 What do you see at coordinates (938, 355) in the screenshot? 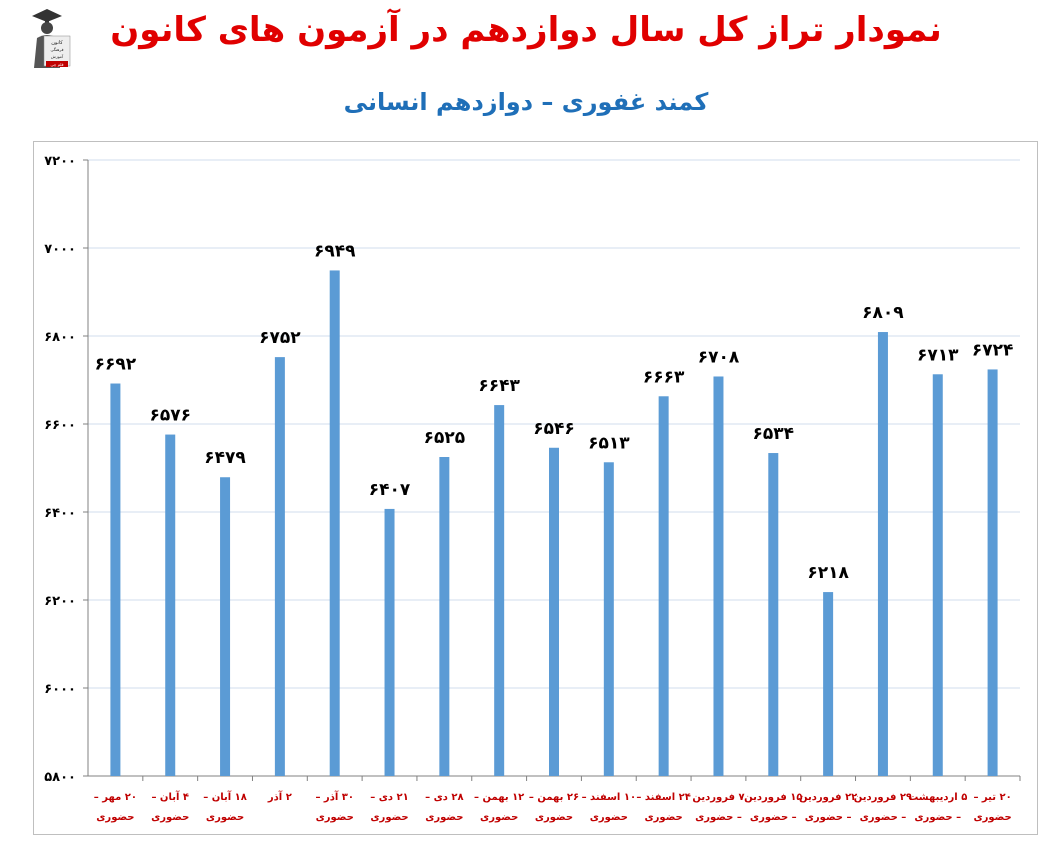
I see `data-label: ۶۷۱۳` at bounding box center [938, 355].